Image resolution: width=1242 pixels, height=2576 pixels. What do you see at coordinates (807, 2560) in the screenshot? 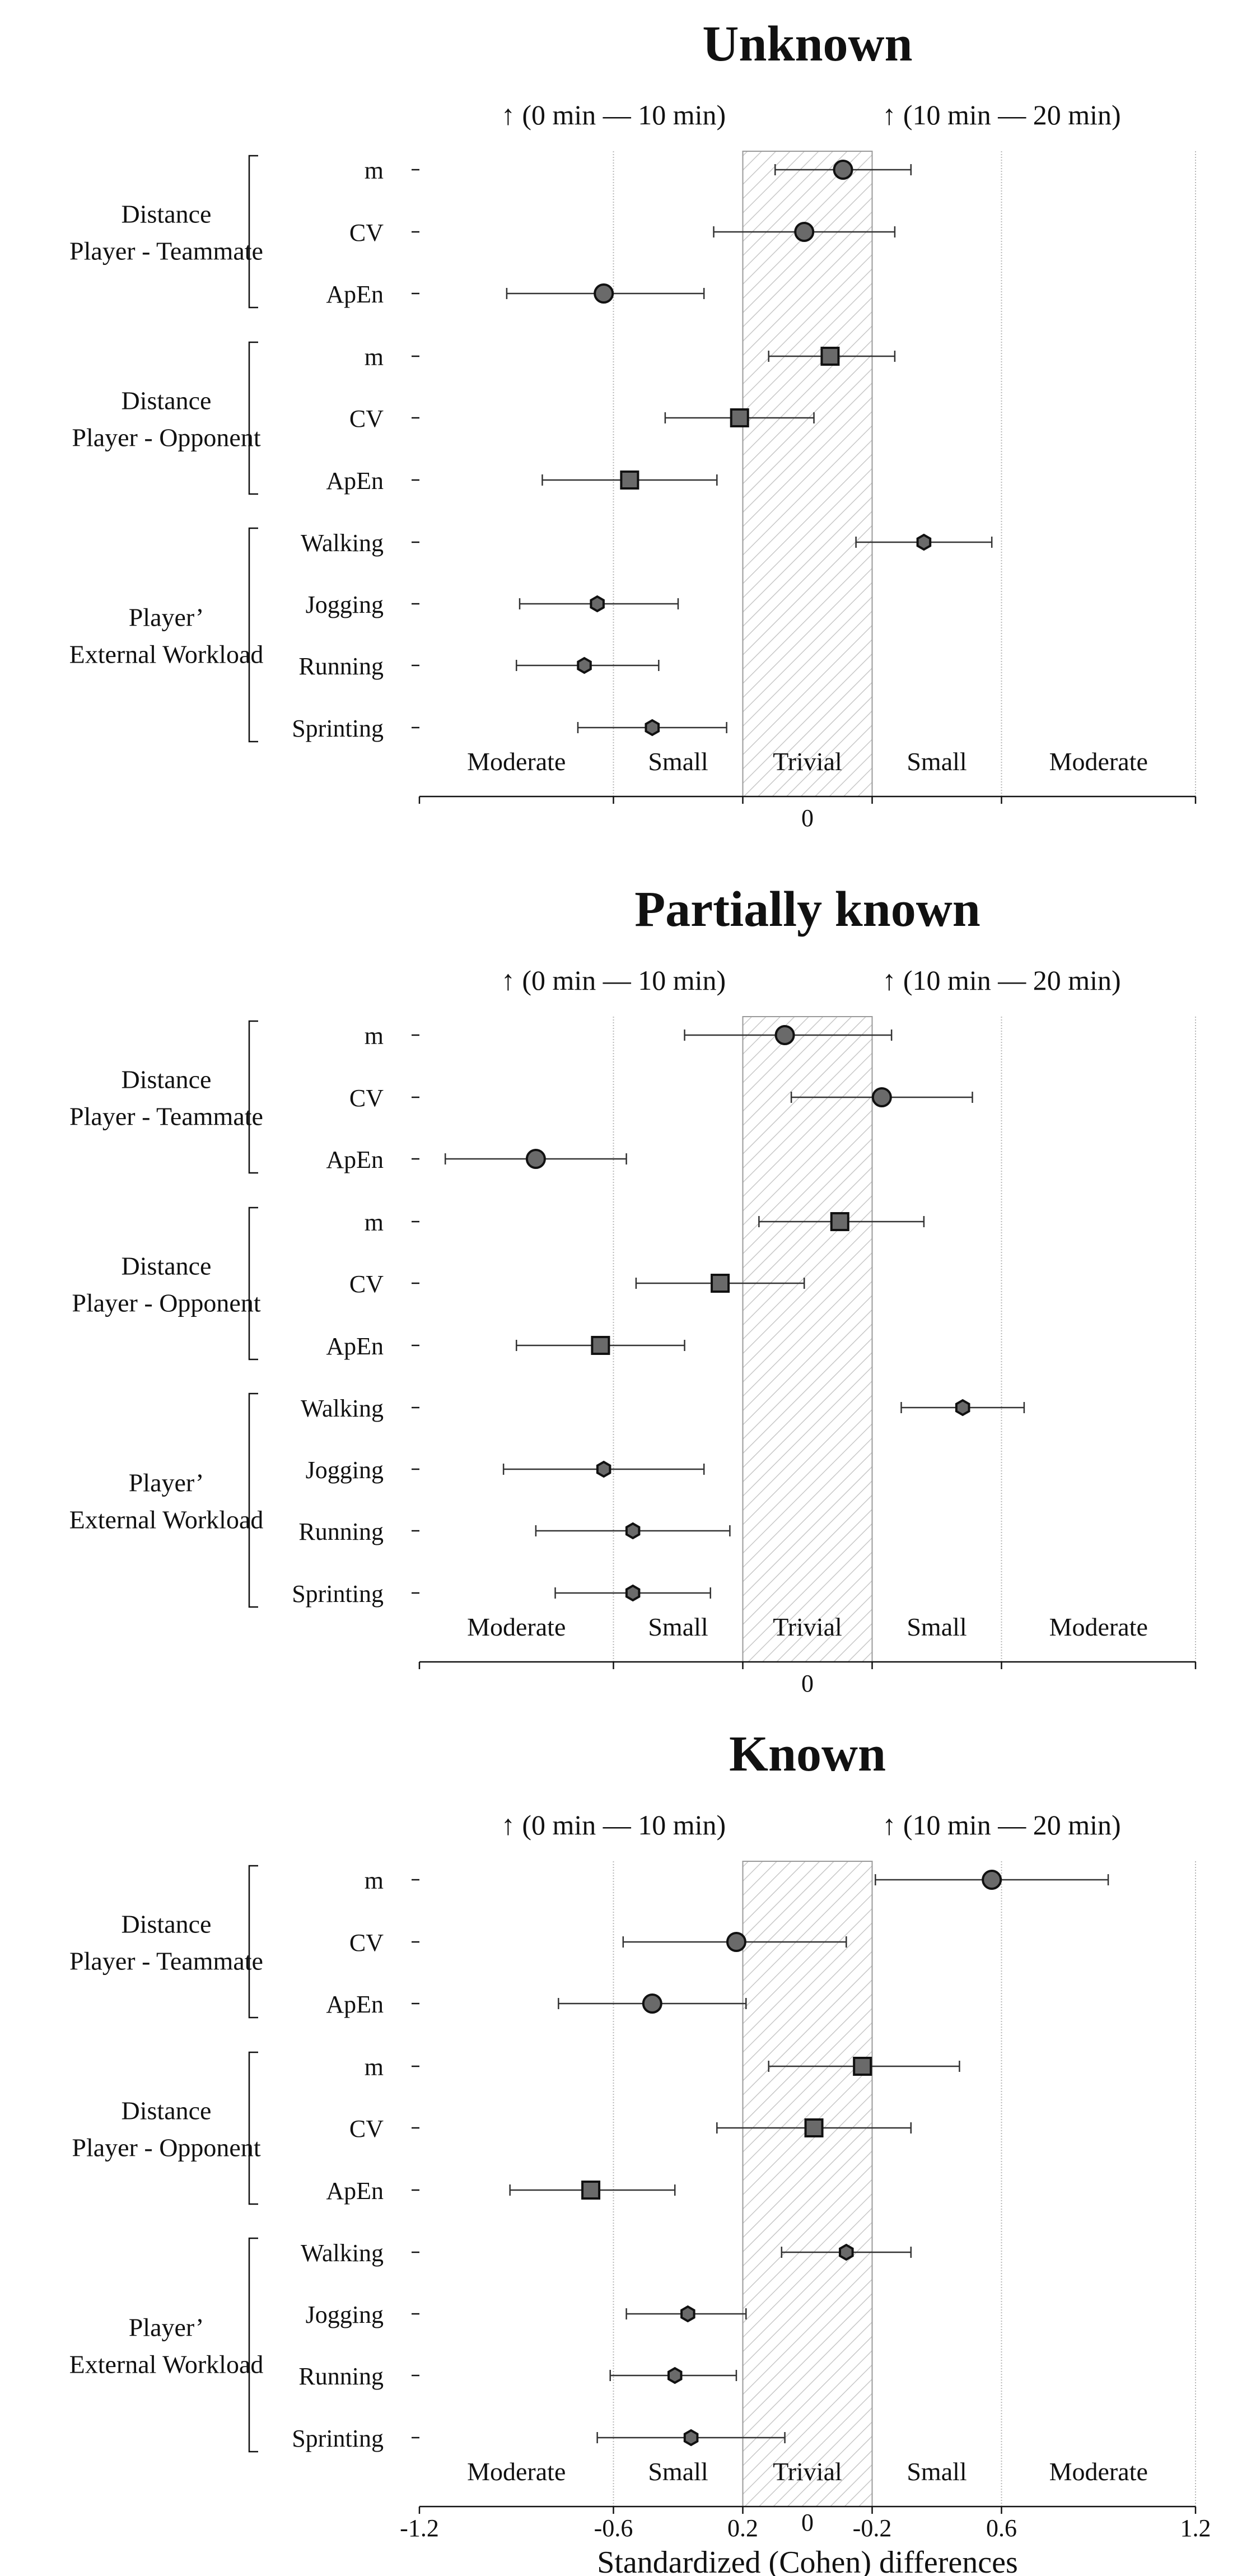
I see `x-axis-title: Standardized (Cohen) differences` at bounding box center [807, 2560].